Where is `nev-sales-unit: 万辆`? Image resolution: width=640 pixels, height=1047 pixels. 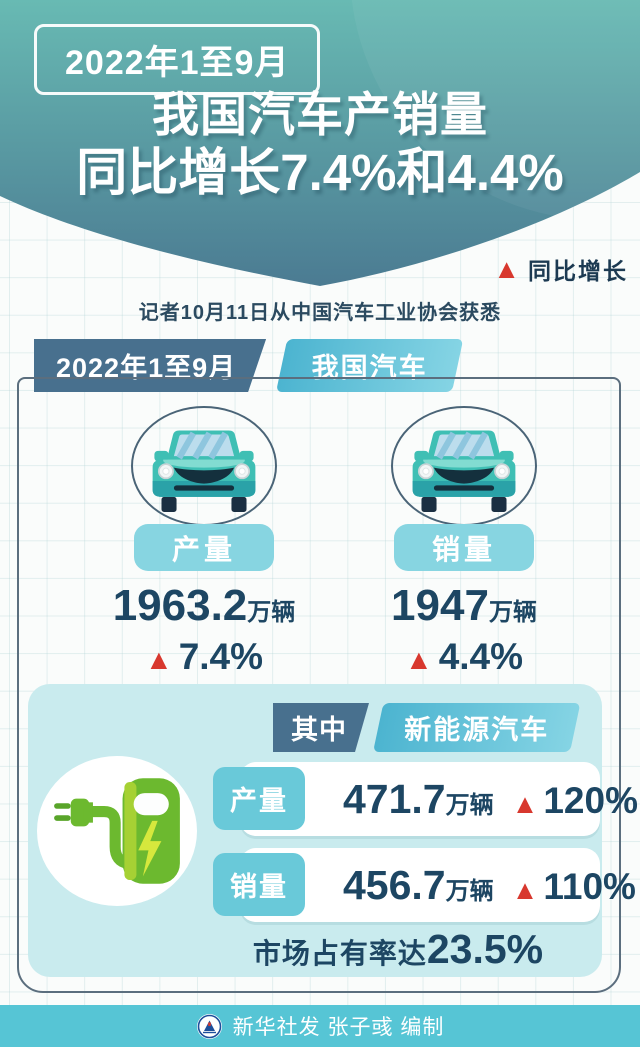 nev-sales-unit: 万辆 is located at coordinates (469, 891).